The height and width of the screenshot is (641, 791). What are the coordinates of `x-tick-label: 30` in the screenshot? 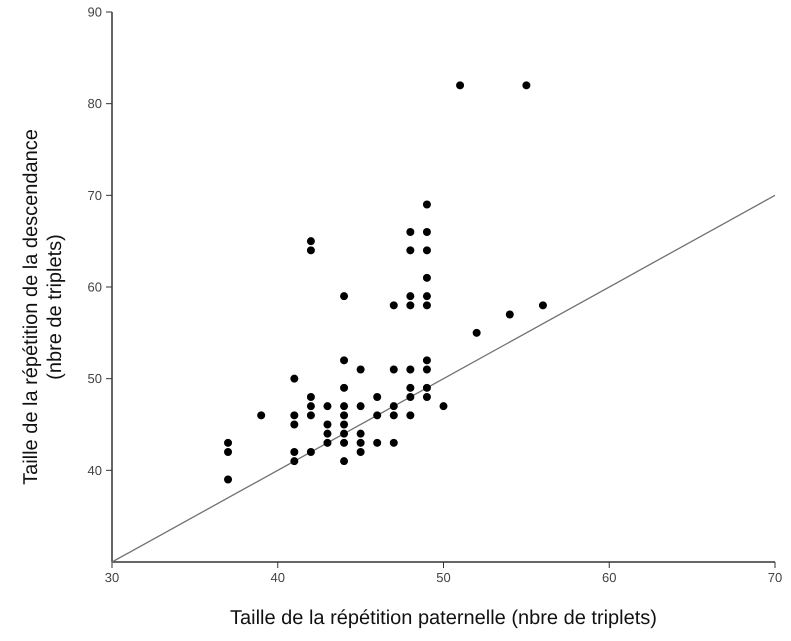 It's located at (112, 577).